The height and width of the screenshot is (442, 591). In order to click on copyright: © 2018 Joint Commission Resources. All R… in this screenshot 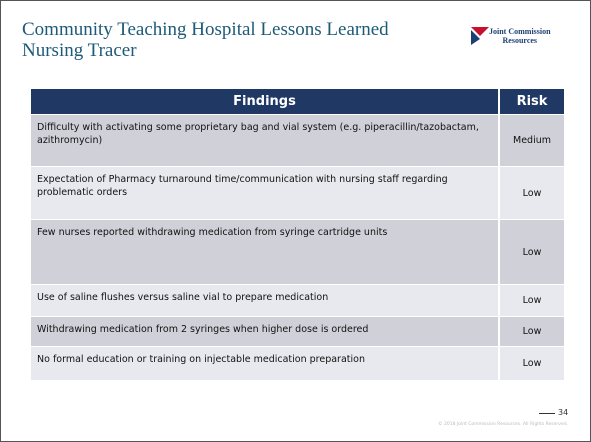, I will do `click(503, 424)`.